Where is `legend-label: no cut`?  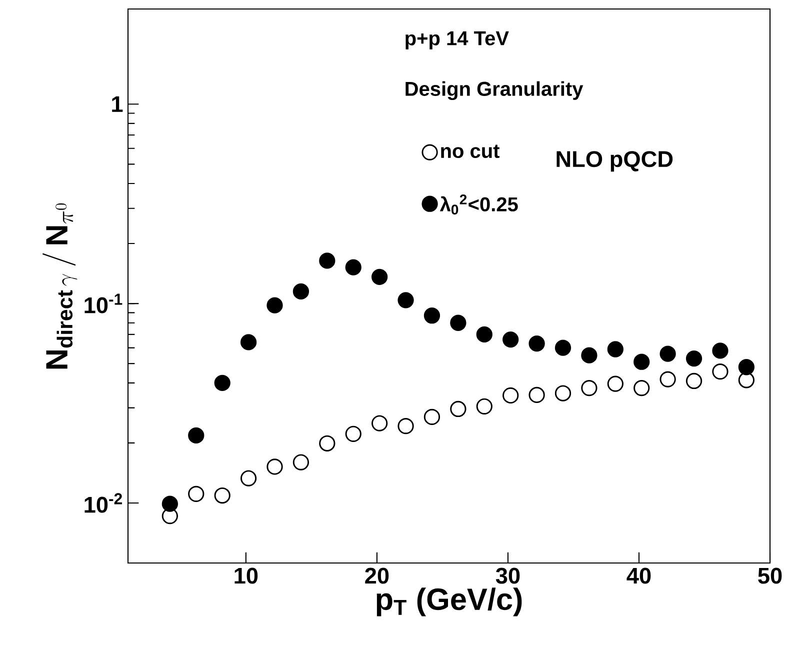
legend-label: no cut is located at coordinates (470, 151).